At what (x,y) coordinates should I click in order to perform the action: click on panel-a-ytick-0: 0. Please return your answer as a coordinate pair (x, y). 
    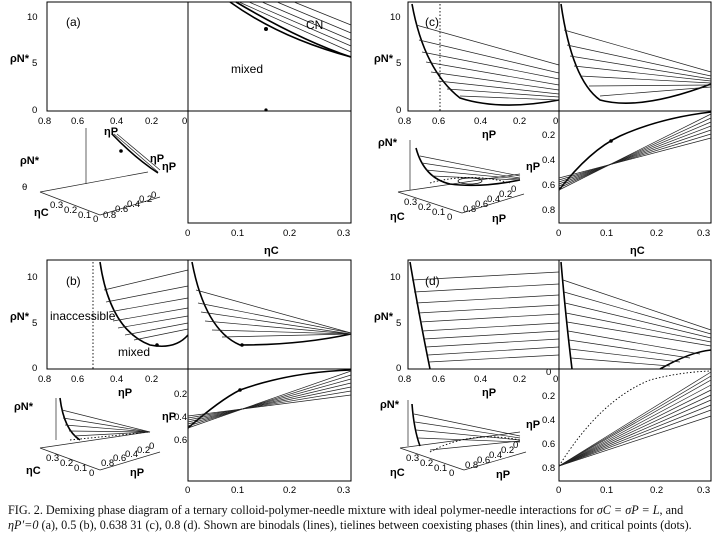
    Looking at the image, I should click on (34, 110).